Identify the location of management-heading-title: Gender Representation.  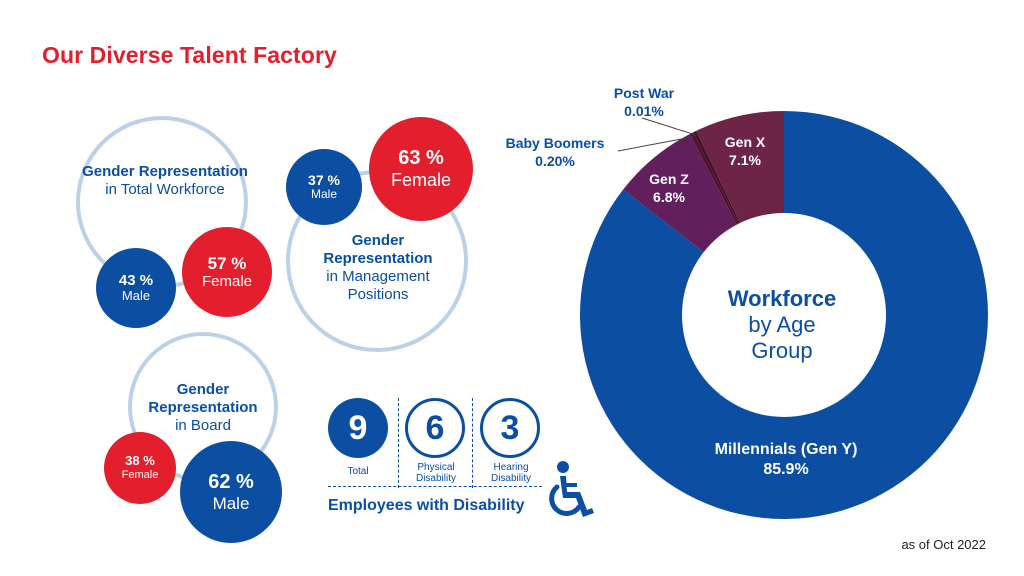
(378, 249).